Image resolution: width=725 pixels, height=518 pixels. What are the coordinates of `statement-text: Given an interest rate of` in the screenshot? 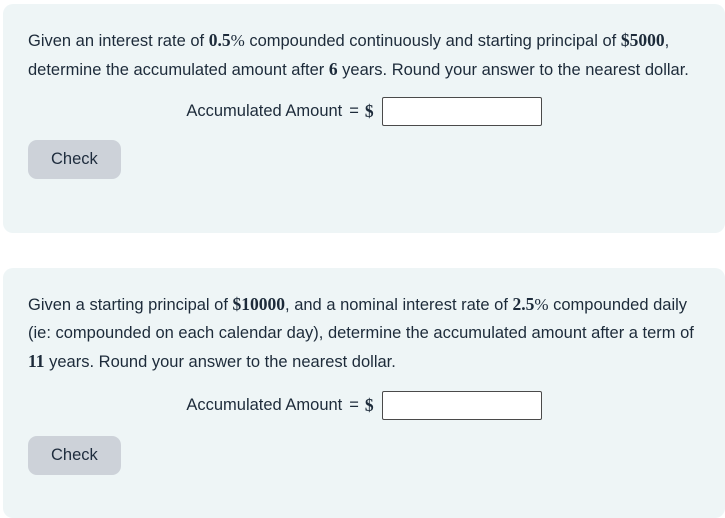 It's located at (118, 41).